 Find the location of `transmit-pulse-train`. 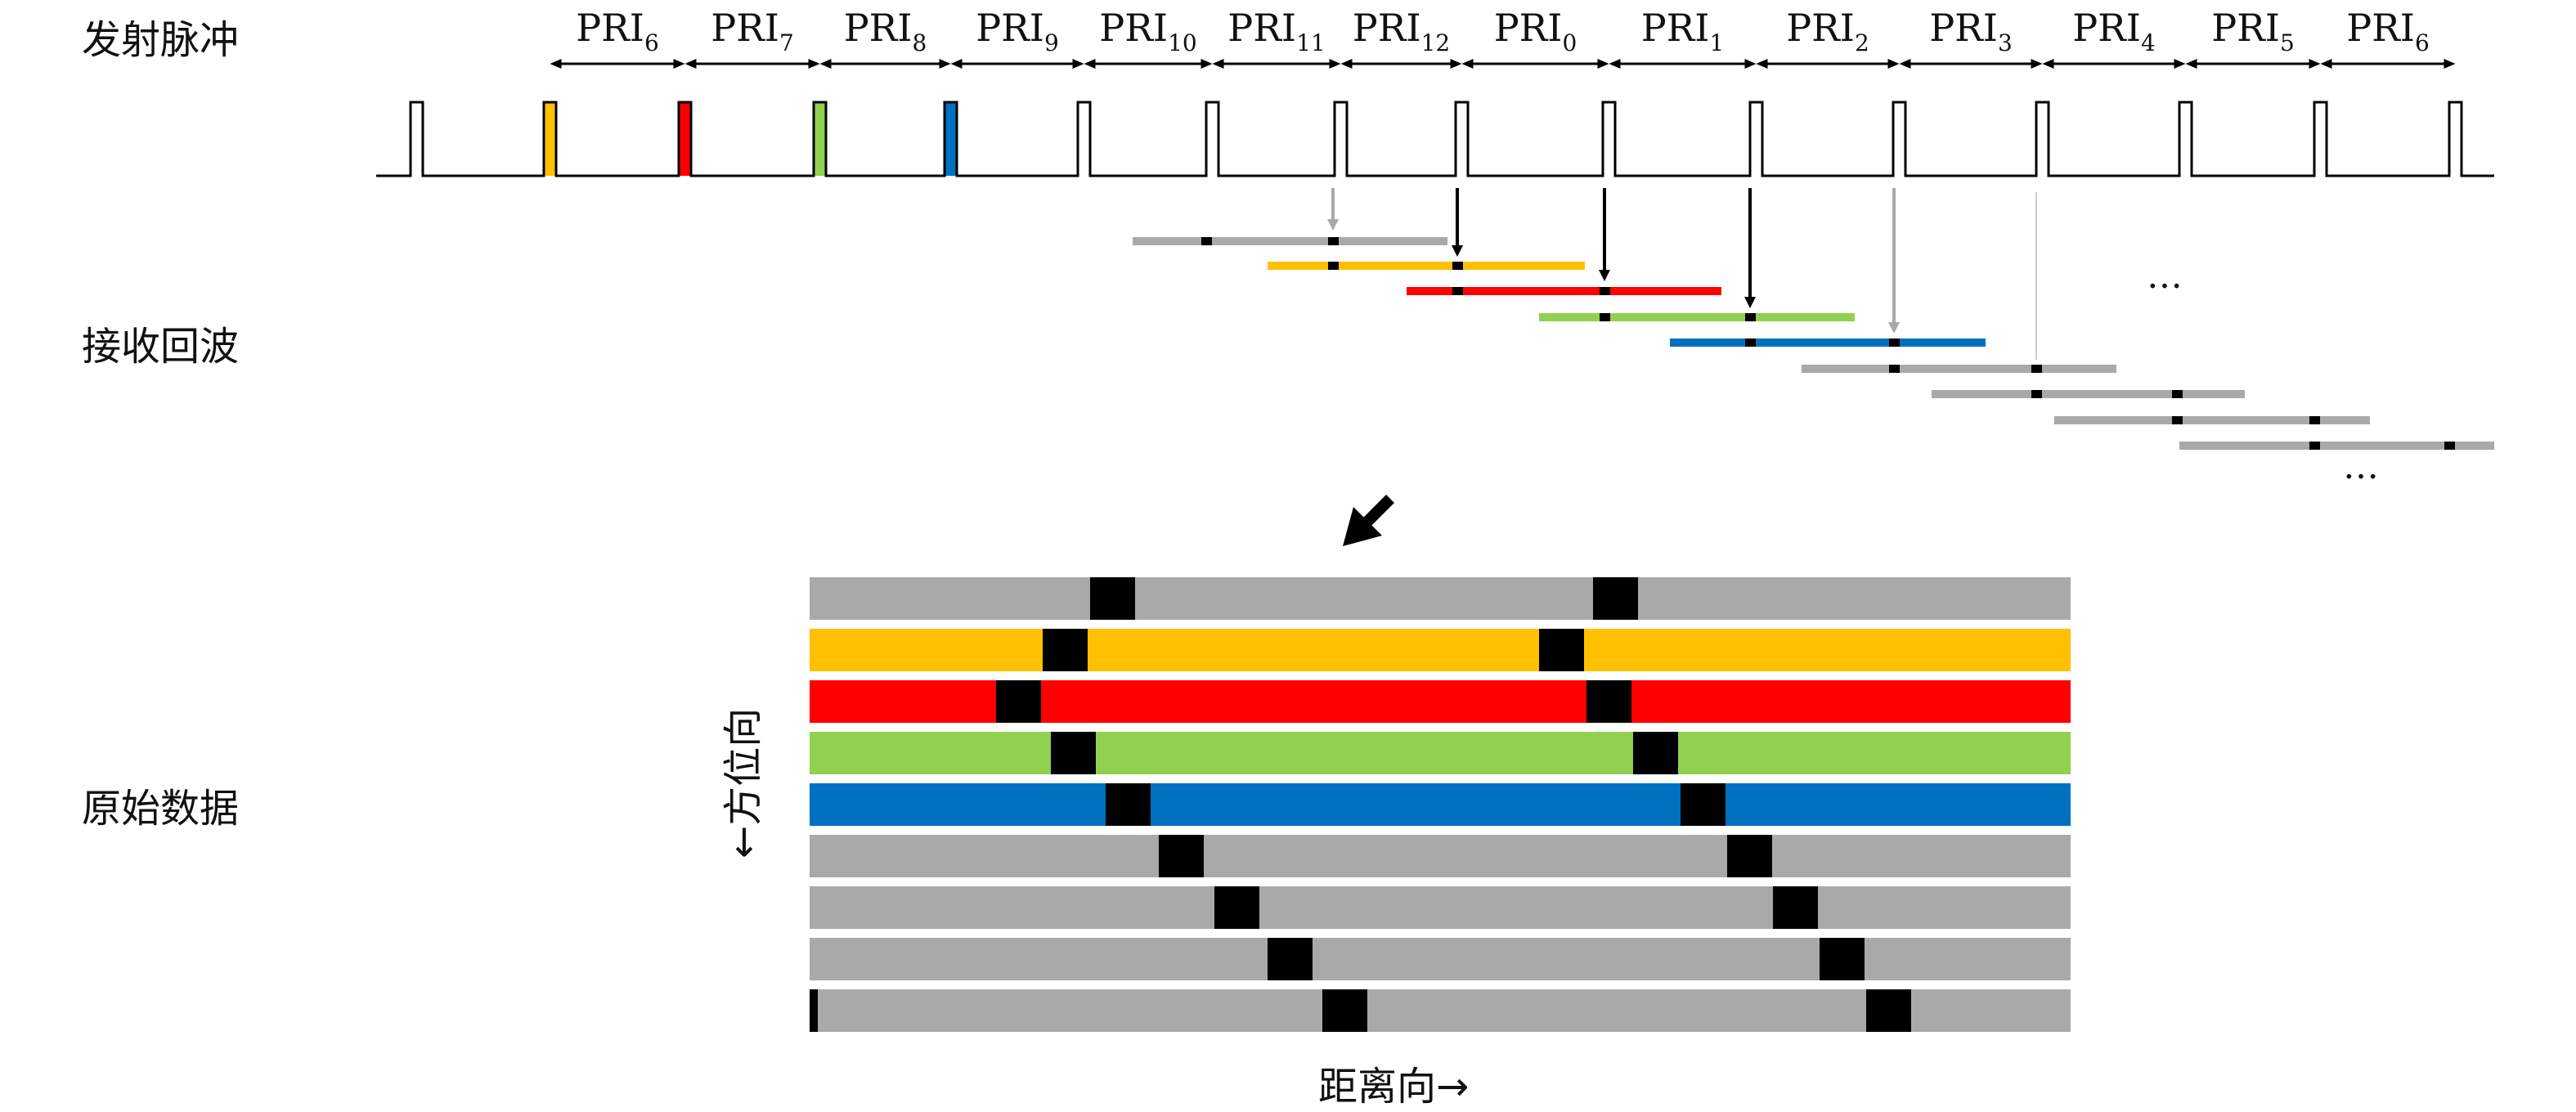

transmit-pulse-train is located at coordinates (1435, 139).